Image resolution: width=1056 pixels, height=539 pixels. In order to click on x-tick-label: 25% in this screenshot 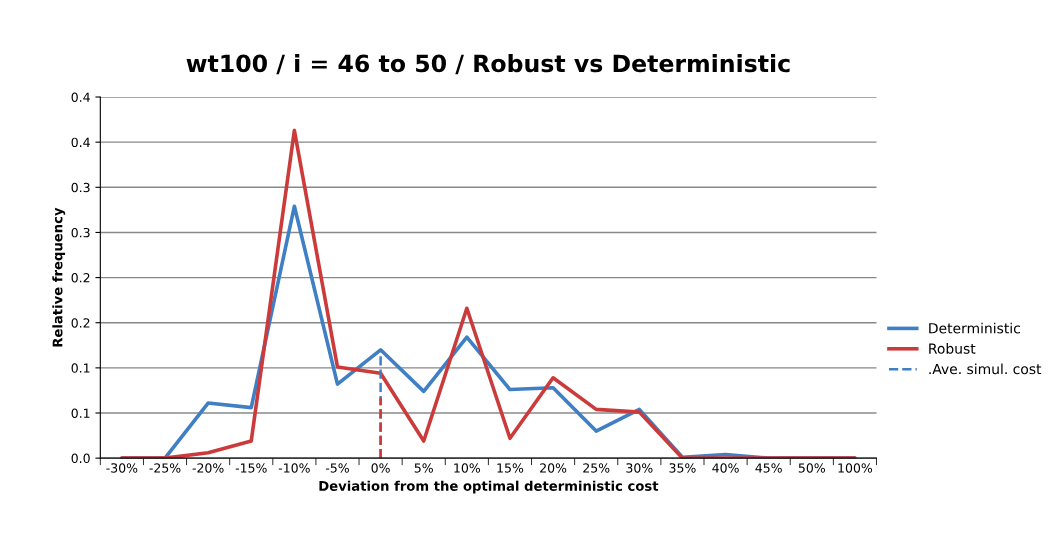, I will do `click(596, 468)`.